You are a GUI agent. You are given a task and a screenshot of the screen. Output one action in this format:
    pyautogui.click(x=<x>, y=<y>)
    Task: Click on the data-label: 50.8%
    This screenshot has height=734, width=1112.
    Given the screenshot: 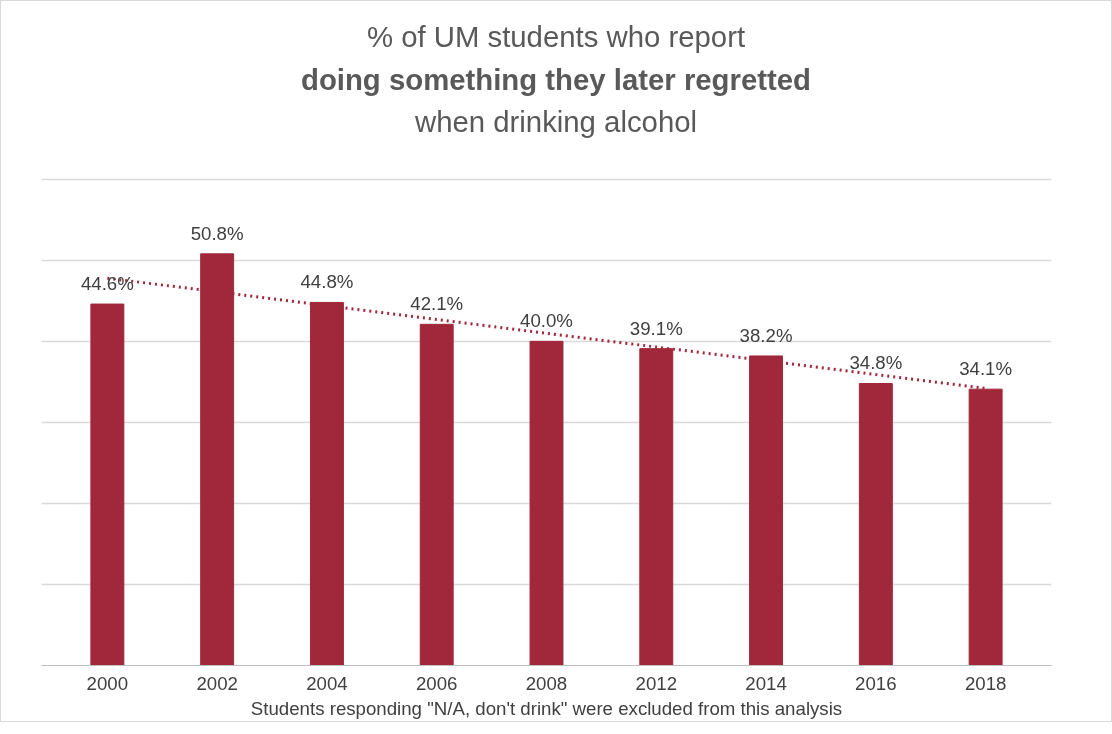 What is the action you would take?
    pyautogui.click(x=217, y=233)
    